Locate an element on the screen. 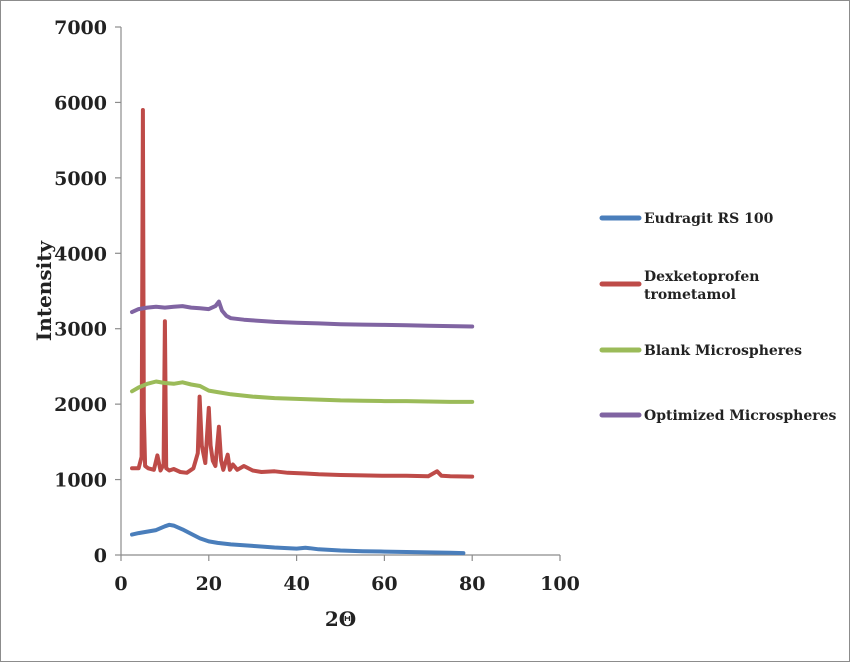  y-tick-label: 4000 is located at coordinates (80, 254).